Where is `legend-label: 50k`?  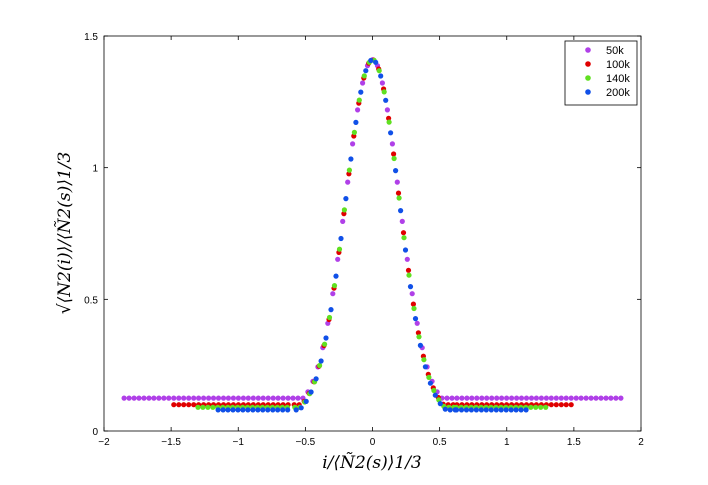
legend-label: 50k is located at coordinates (615, 51).